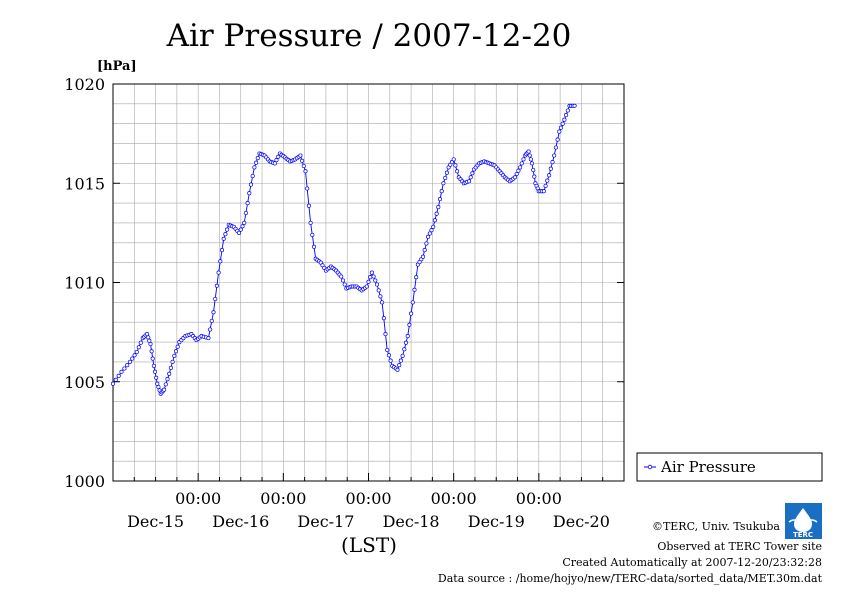  What do you see at coordinates (117, 66) in the screenshot?
I see `y-axis-unit-label: [hPa]` at bounding box center [117, 66].